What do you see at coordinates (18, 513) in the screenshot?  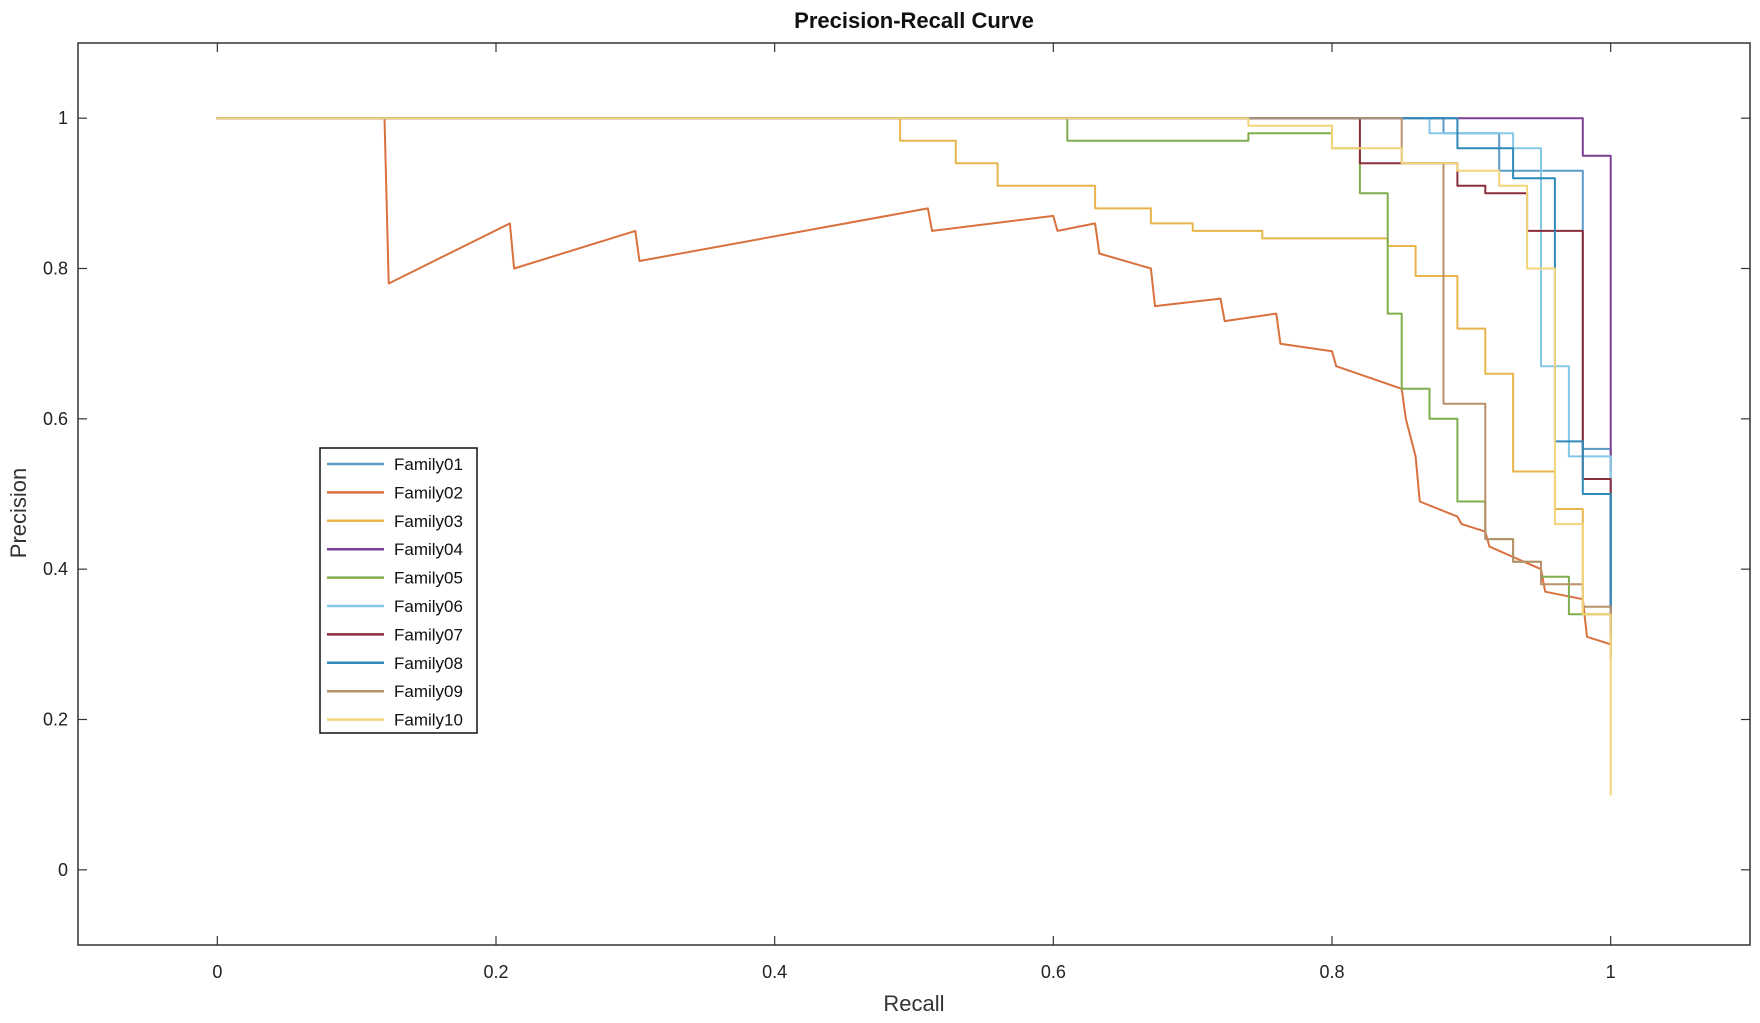 I see `y-axis-label: Precision` at bounding box center [18, 513].